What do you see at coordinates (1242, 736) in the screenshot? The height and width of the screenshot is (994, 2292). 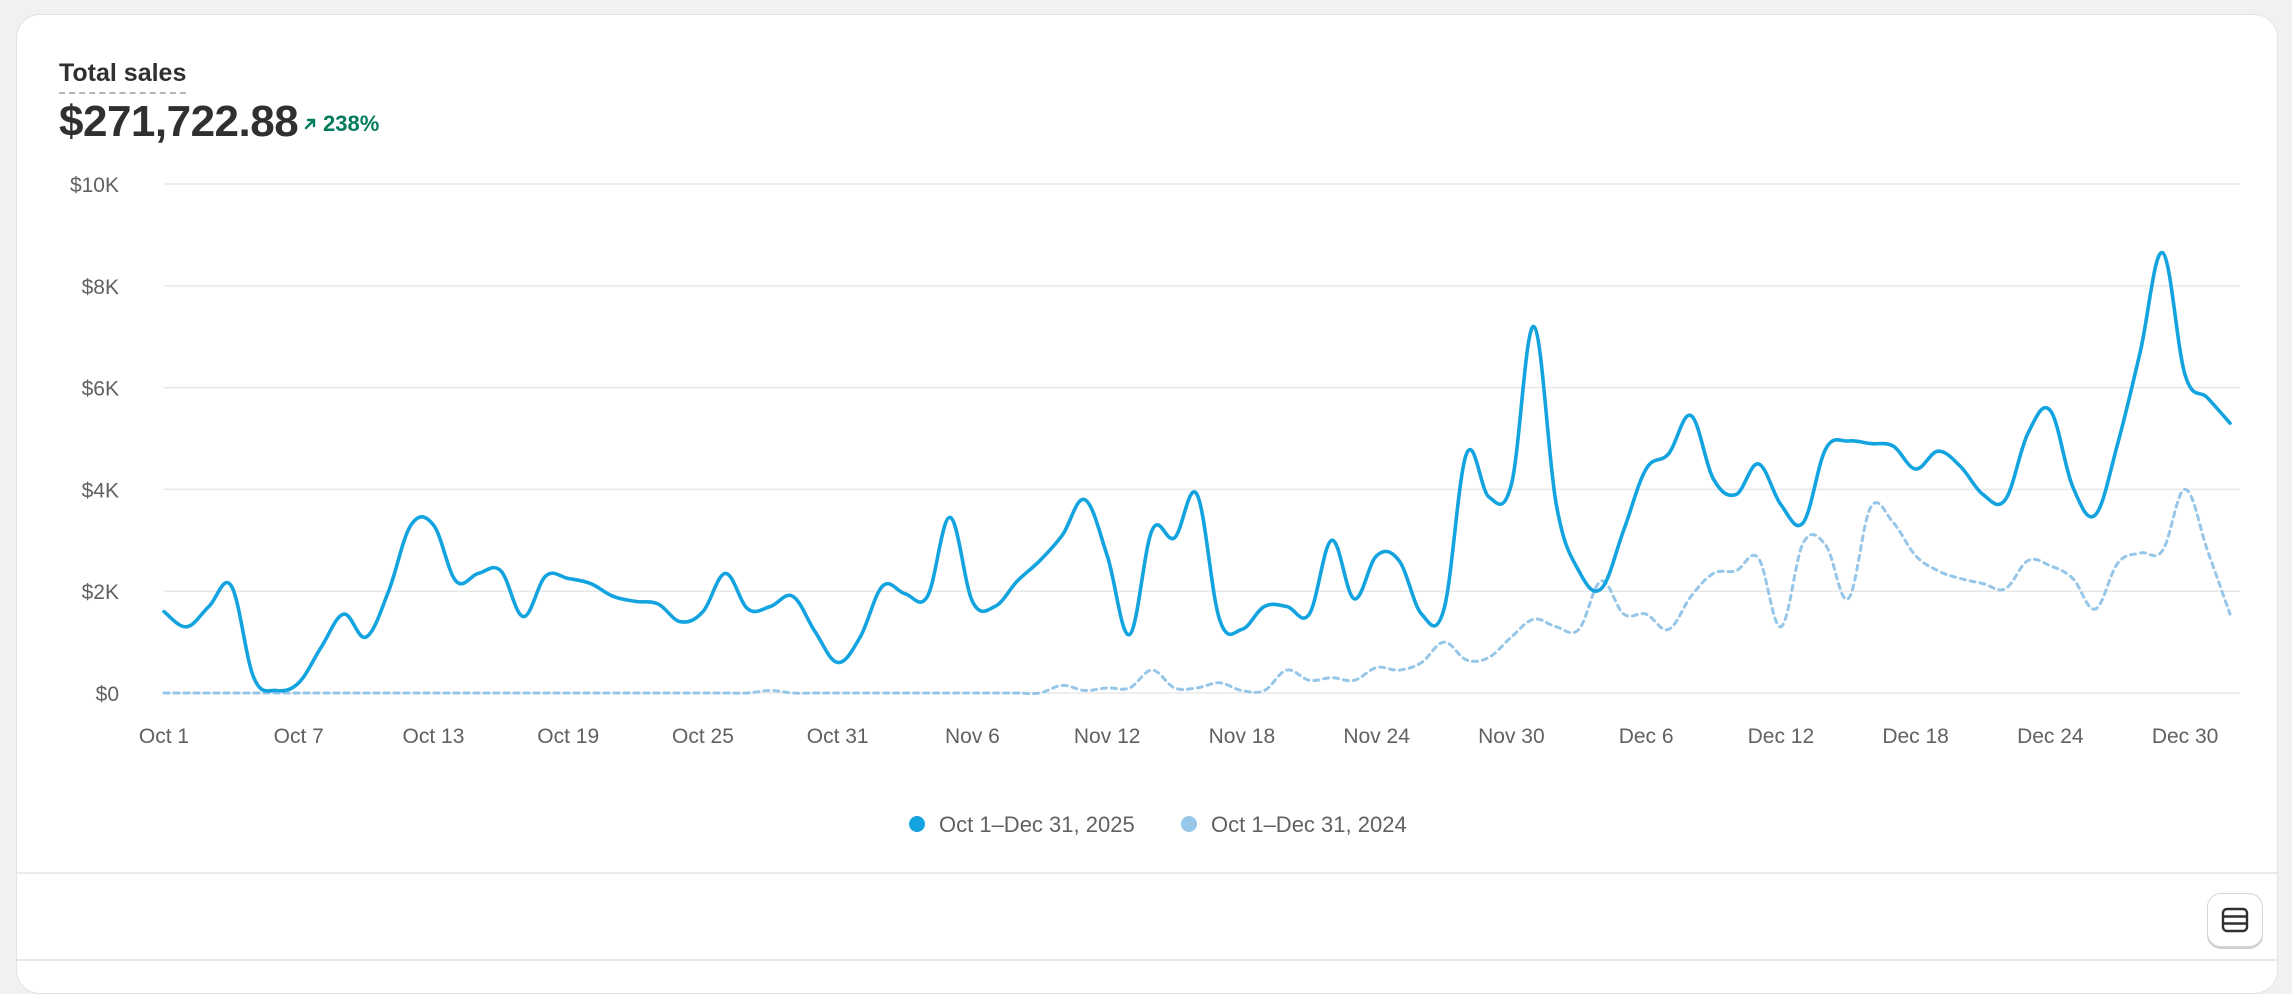 I see `x-tick-label: Nov 18` at bounding box center [1242, 736].